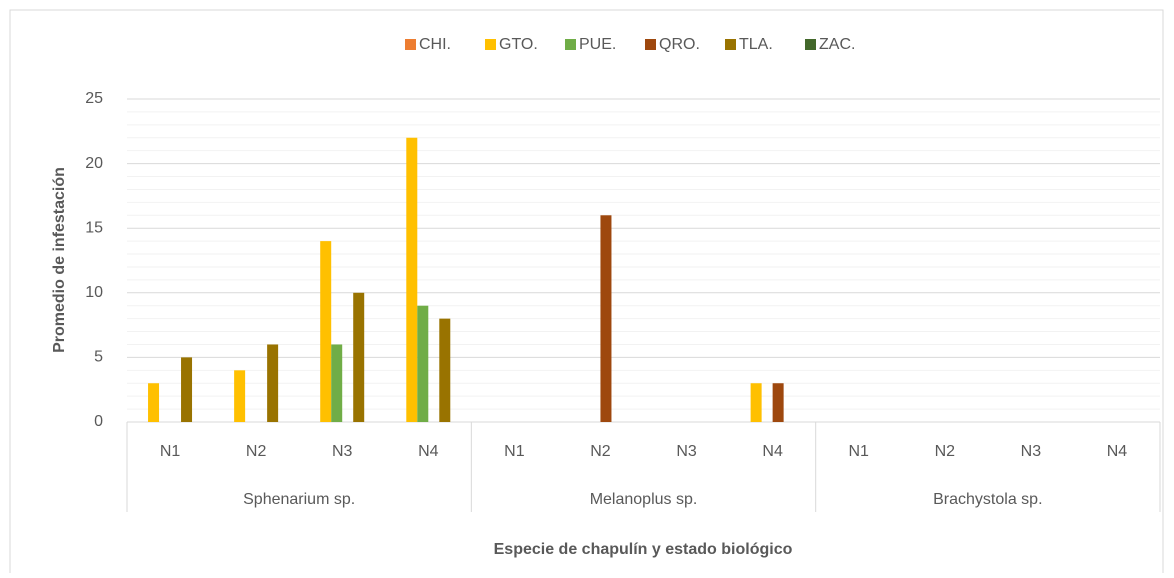  What do you see at coordinates (837, 44) in the screenshot?
I see `legend-label: ZAC.` at bounding box center [837, 44].